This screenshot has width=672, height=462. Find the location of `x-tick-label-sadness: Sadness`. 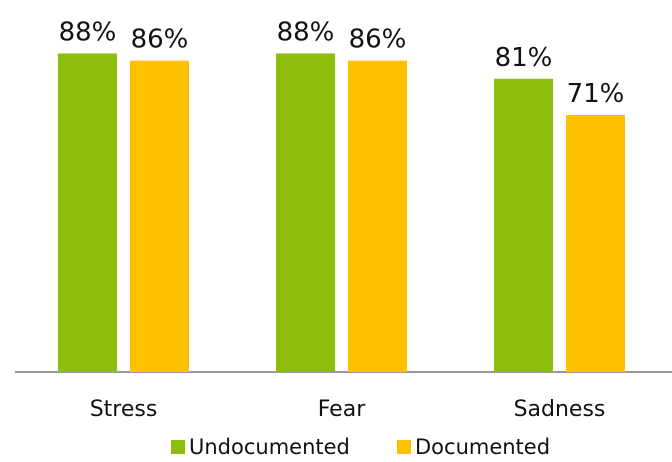

x-tick-label-sadness: Sadness is located at coordinates (560, 409).